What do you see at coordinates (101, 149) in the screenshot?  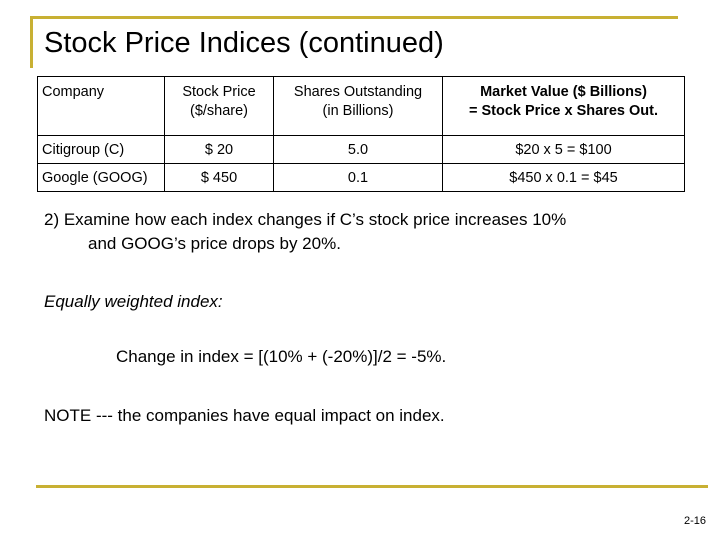 I see `cell-company: Citigroup (C)` at bounding box center [101, 149].